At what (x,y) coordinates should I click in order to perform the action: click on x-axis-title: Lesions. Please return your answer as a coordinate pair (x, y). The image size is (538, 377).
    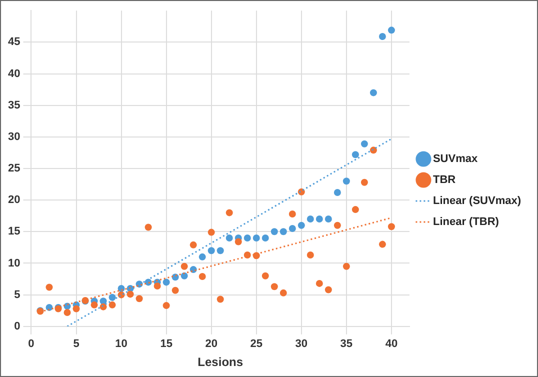
    Looking at the image, I should click on (221, 362).